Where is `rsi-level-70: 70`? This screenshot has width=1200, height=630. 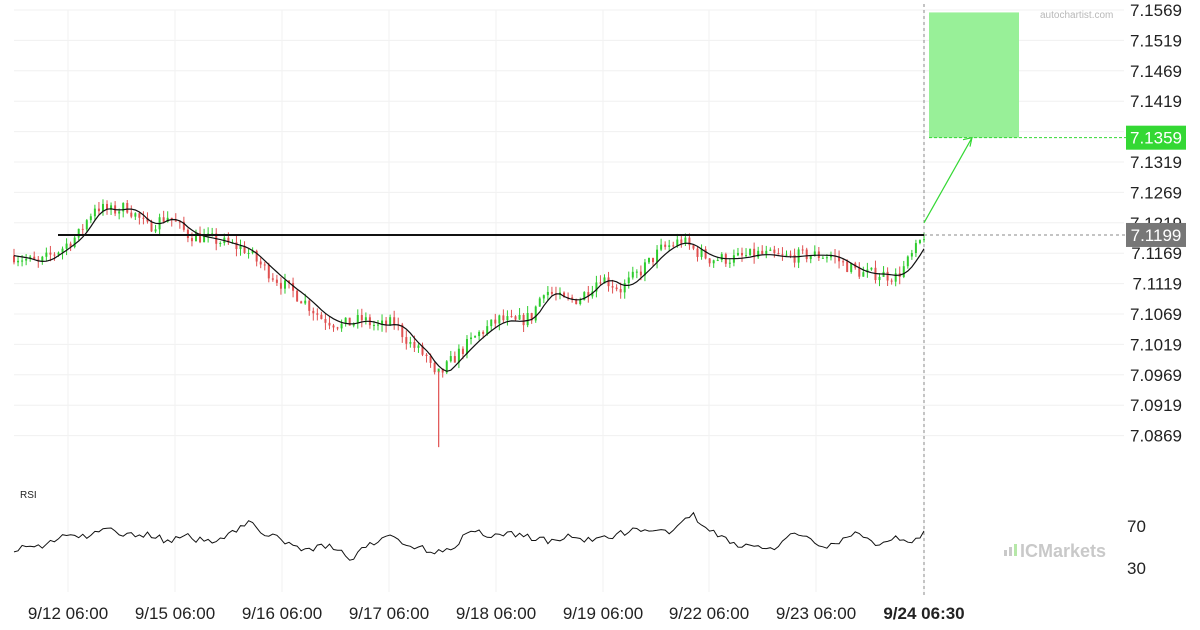 rsi-level-70: 70 is located at coordinates (1136, 526).